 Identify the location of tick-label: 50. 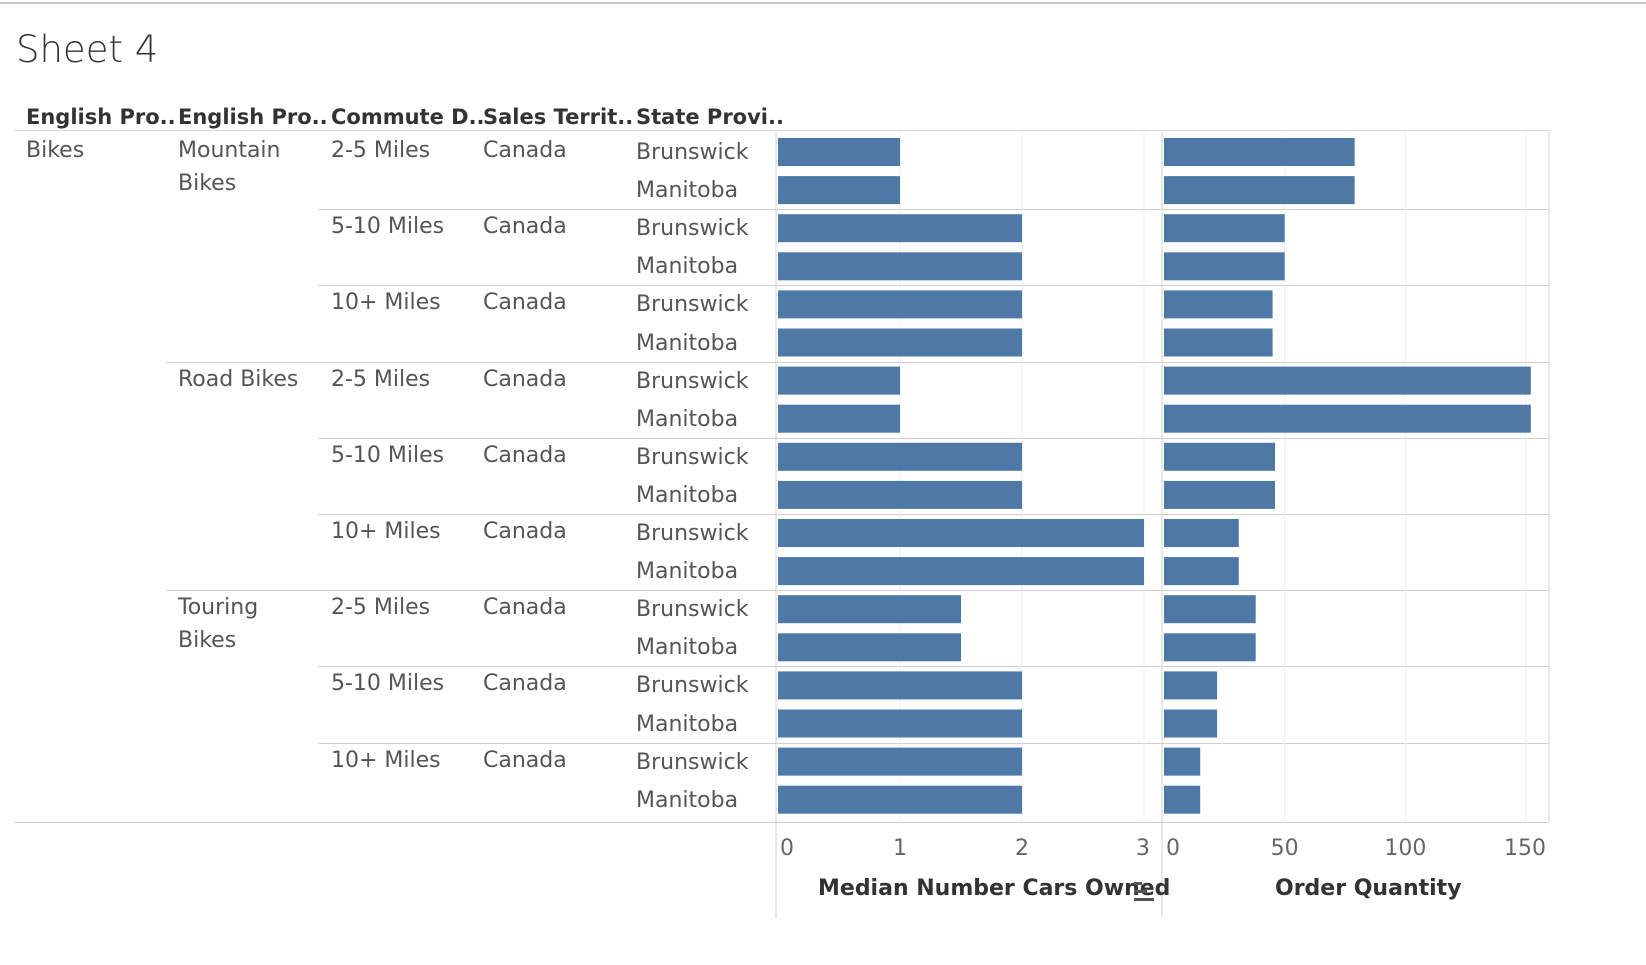
(1285, 848).